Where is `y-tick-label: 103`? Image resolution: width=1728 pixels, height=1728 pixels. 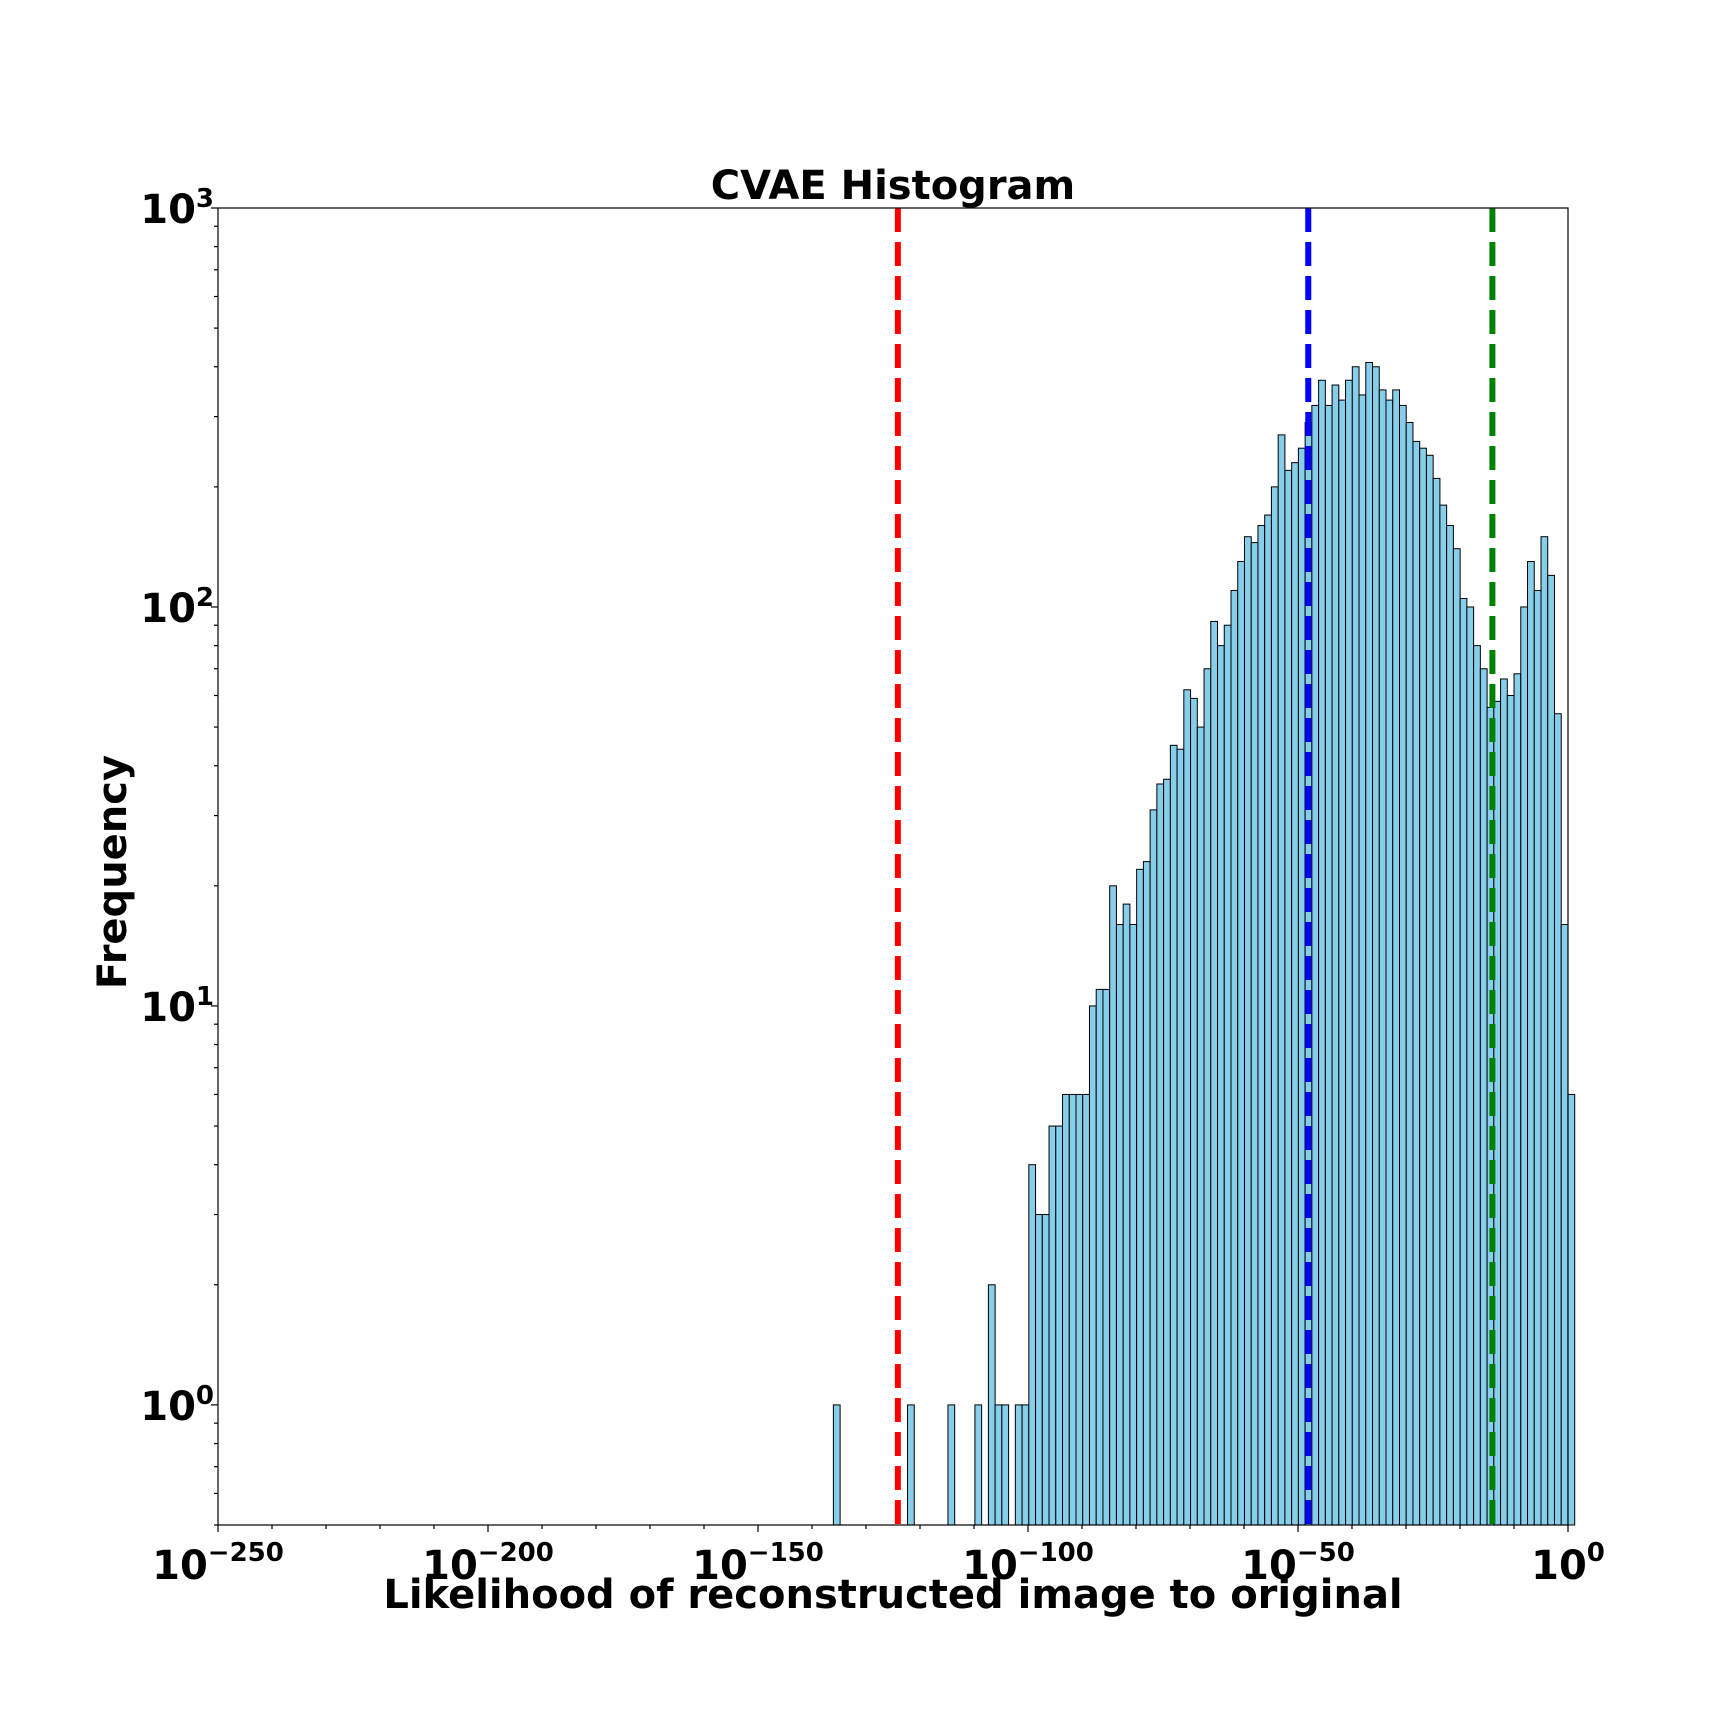
y-tick-label: 103 is located at coordinates (177, 208).